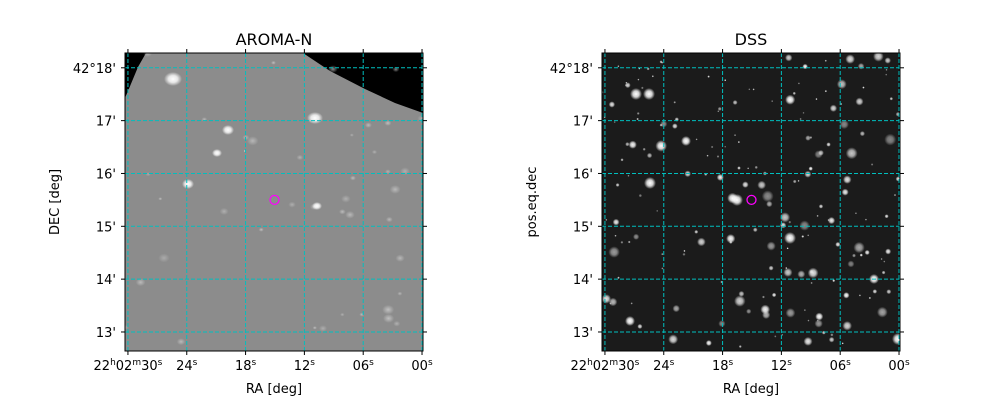 This screenshot has width=1000, height=400. What do you see at coordinates (630, 321) in the screenshot?
I see `bright-star` at bounding box center [630, 321].